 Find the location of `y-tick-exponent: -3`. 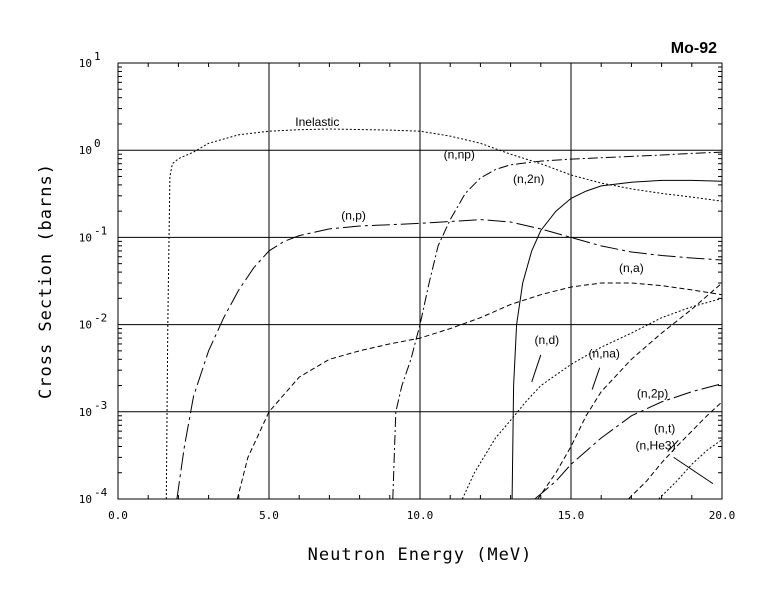

y-tick-exponent: -3 is located at coordinates (100, 405).